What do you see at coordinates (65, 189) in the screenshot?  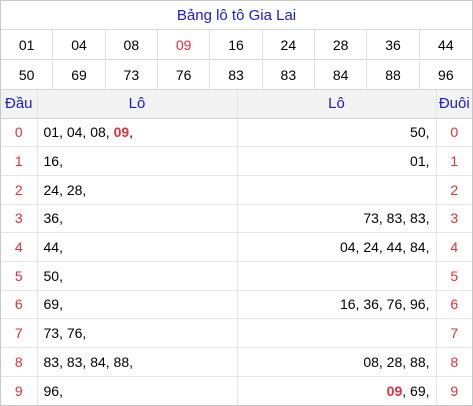 I see `lo-values: 24, 28,` at bounding box center [65, 189].